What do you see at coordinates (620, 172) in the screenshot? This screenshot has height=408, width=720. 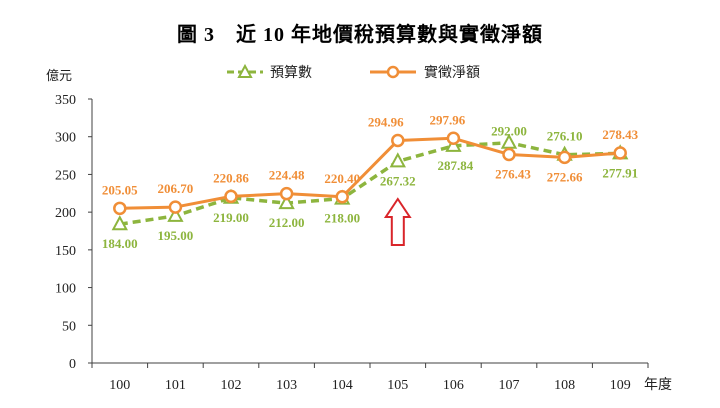 I see `budget-data-label: 277.91` at bounding box center [620, 172].